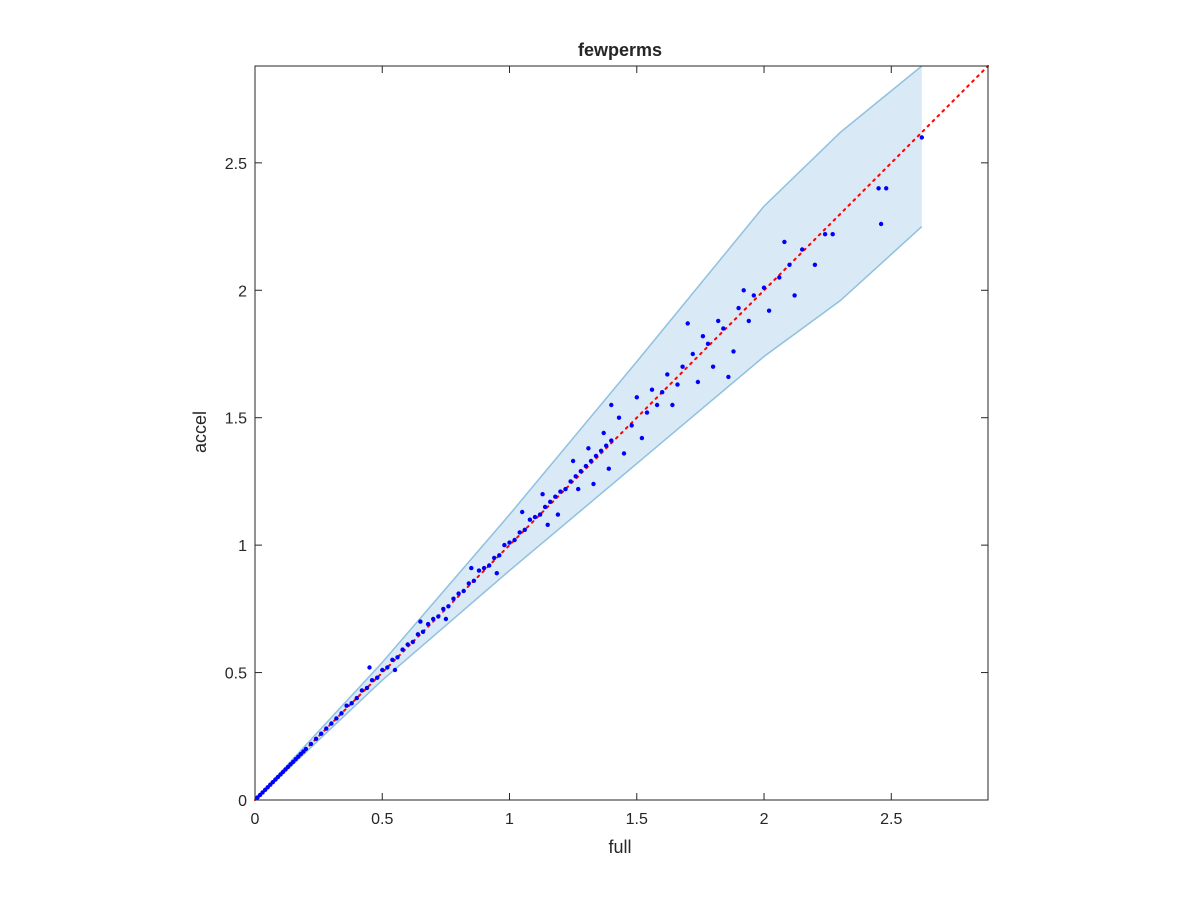 The image size is (1200, 905). What do you see at coordinates (619, 847) in the screenshot?
I see `x-axis-label: full` at bounding box center [619, 847].